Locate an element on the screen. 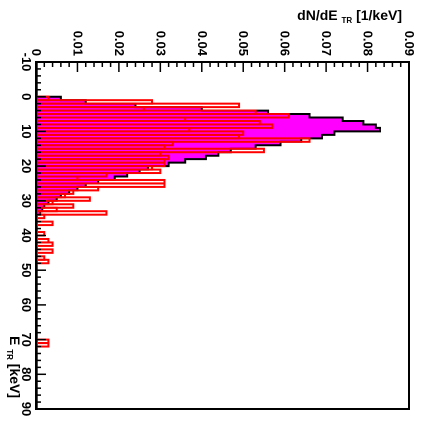 The width and height of the screenshot is (422, 424). x-axis-title-main: E is located at coordinates (15, 340).